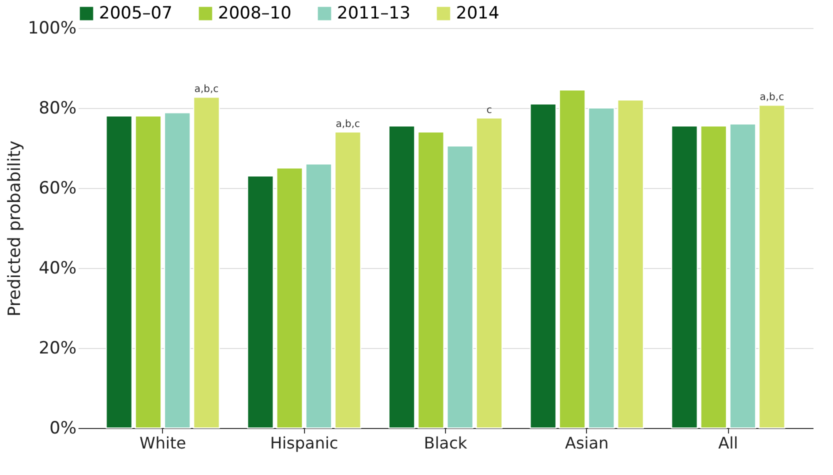  What do you see at coordinates (14, 228) in the screenshot?
I see `y-axis-title: Predicted probability` at bounding box center [14, 228].